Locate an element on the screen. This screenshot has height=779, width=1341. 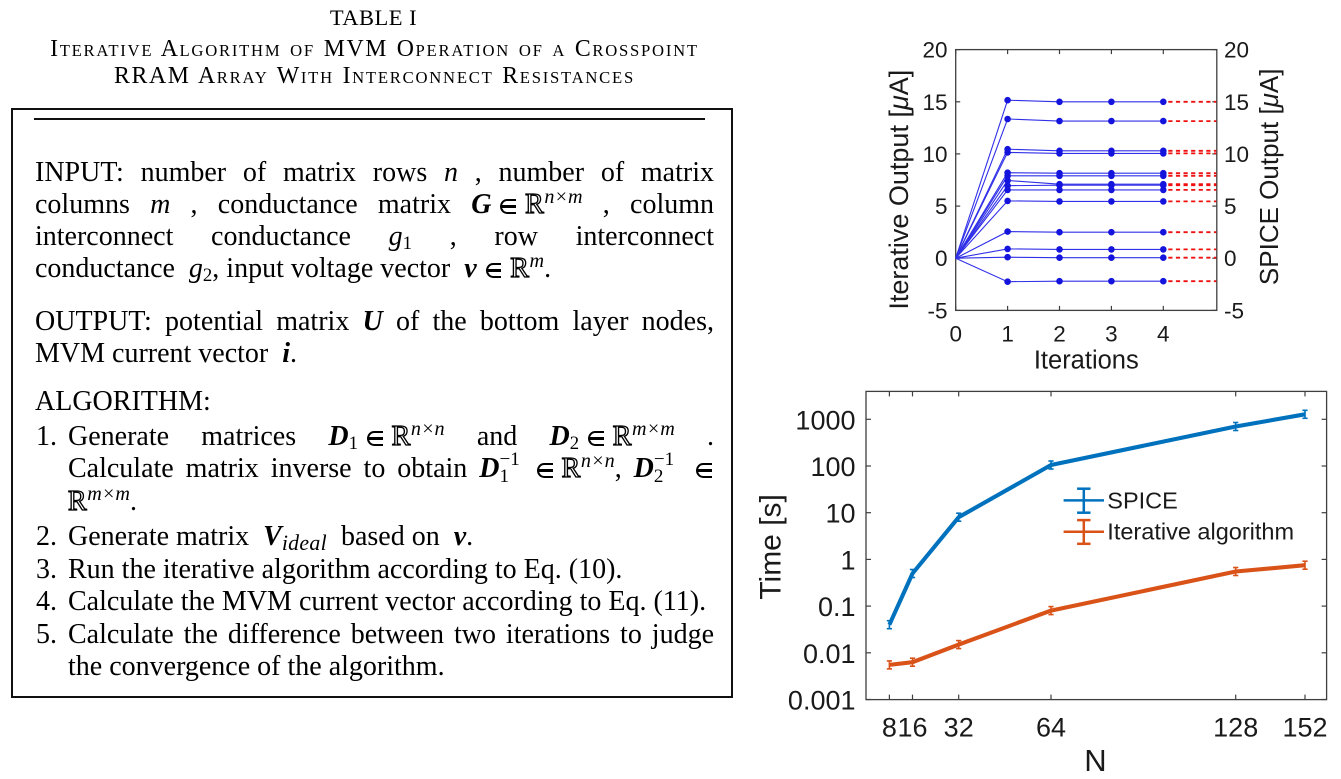
svg-text: 152 is located at coordinates (1304, 728).